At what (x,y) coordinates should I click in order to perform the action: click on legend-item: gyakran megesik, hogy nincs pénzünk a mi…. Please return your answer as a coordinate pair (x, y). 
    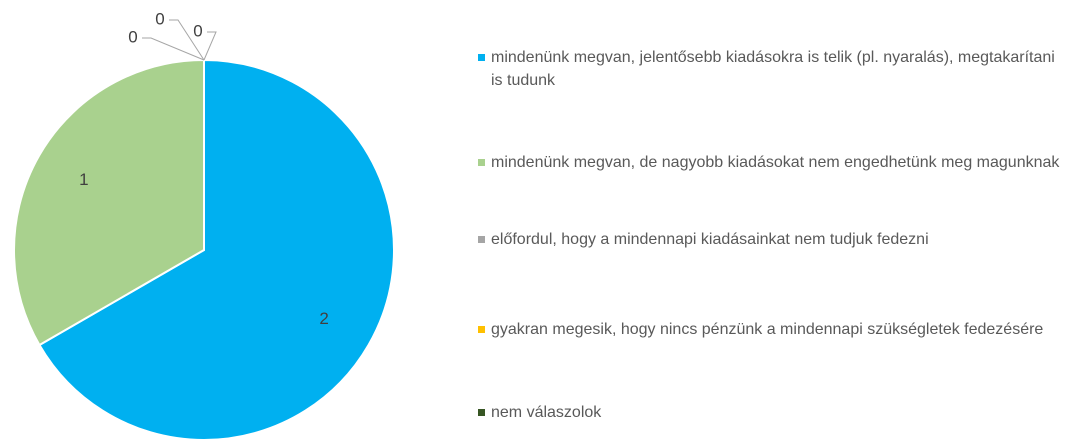
    Looking at the image, I should click on (773, 329).